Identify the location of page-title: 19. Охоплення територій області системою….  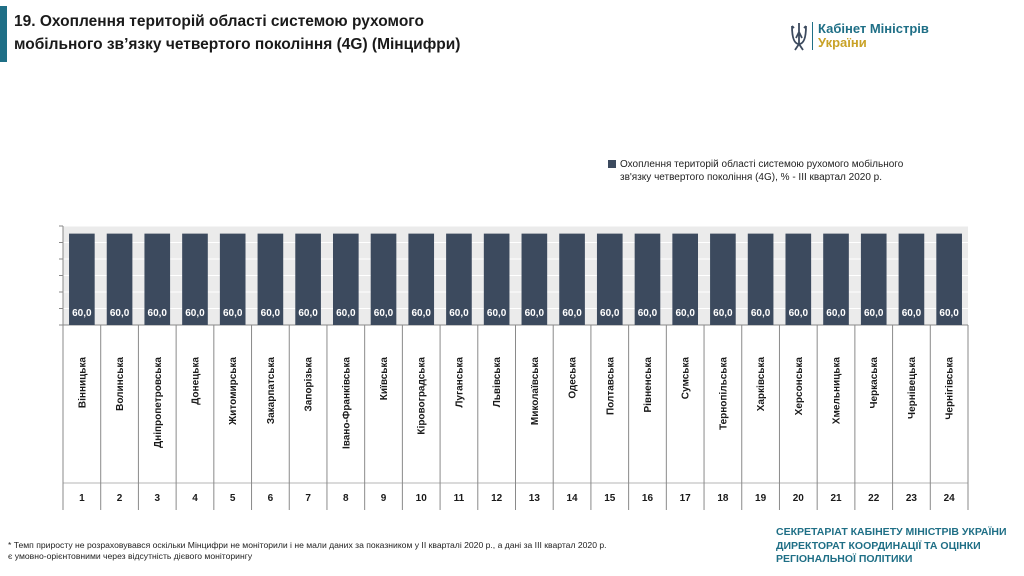
(364, 33).